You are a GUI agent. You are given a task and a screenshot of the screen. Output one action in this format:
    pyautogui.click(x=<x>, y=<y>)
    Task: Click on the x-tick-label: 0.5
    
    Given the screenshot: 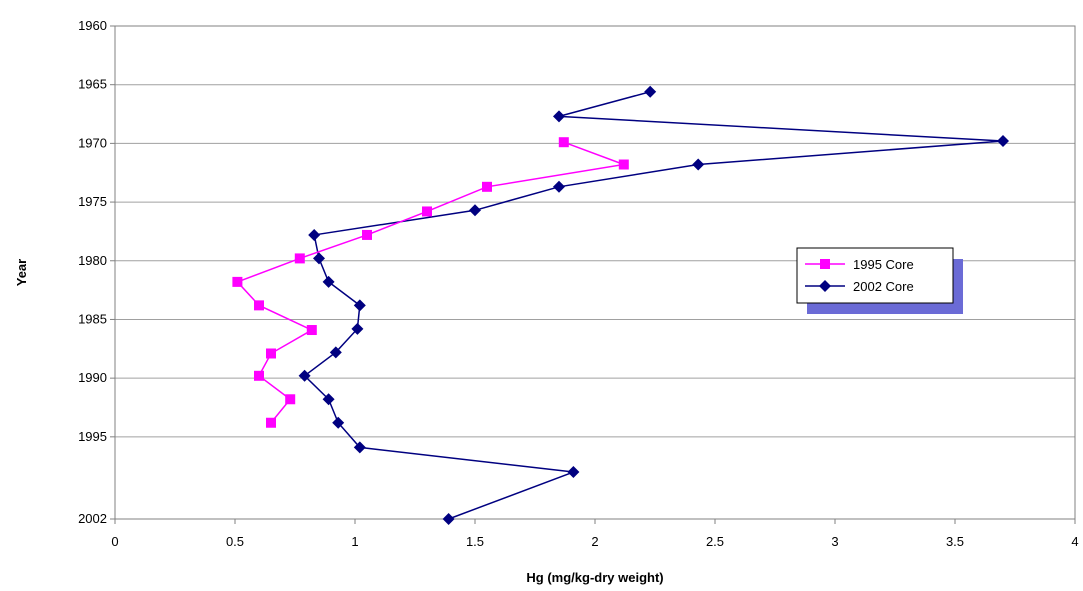 What is the action you would take?
    pyautogui.click(x=235, y=541)
    